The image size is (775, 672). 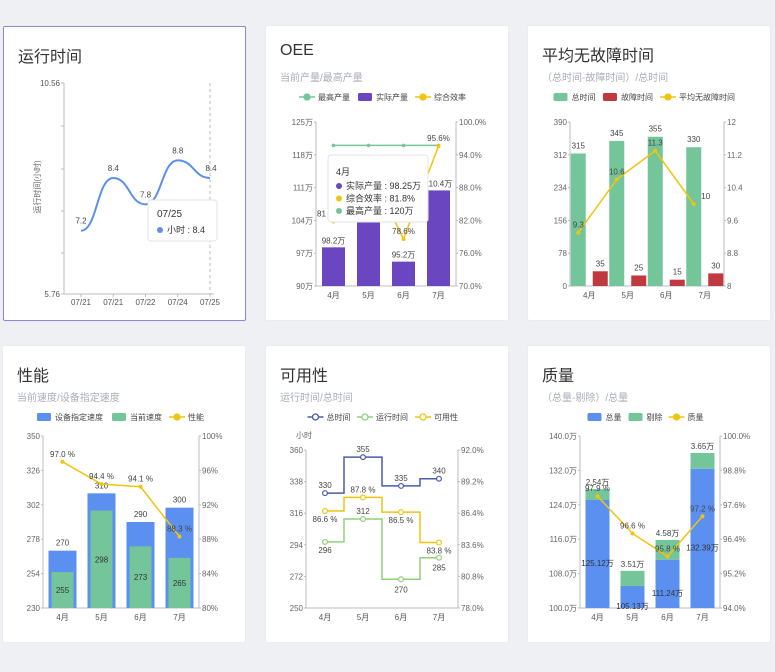 What do you see at coordinates (297, 50) in the screenshot?
I see `oee-title: OEE` at bounding box center [297, 50].